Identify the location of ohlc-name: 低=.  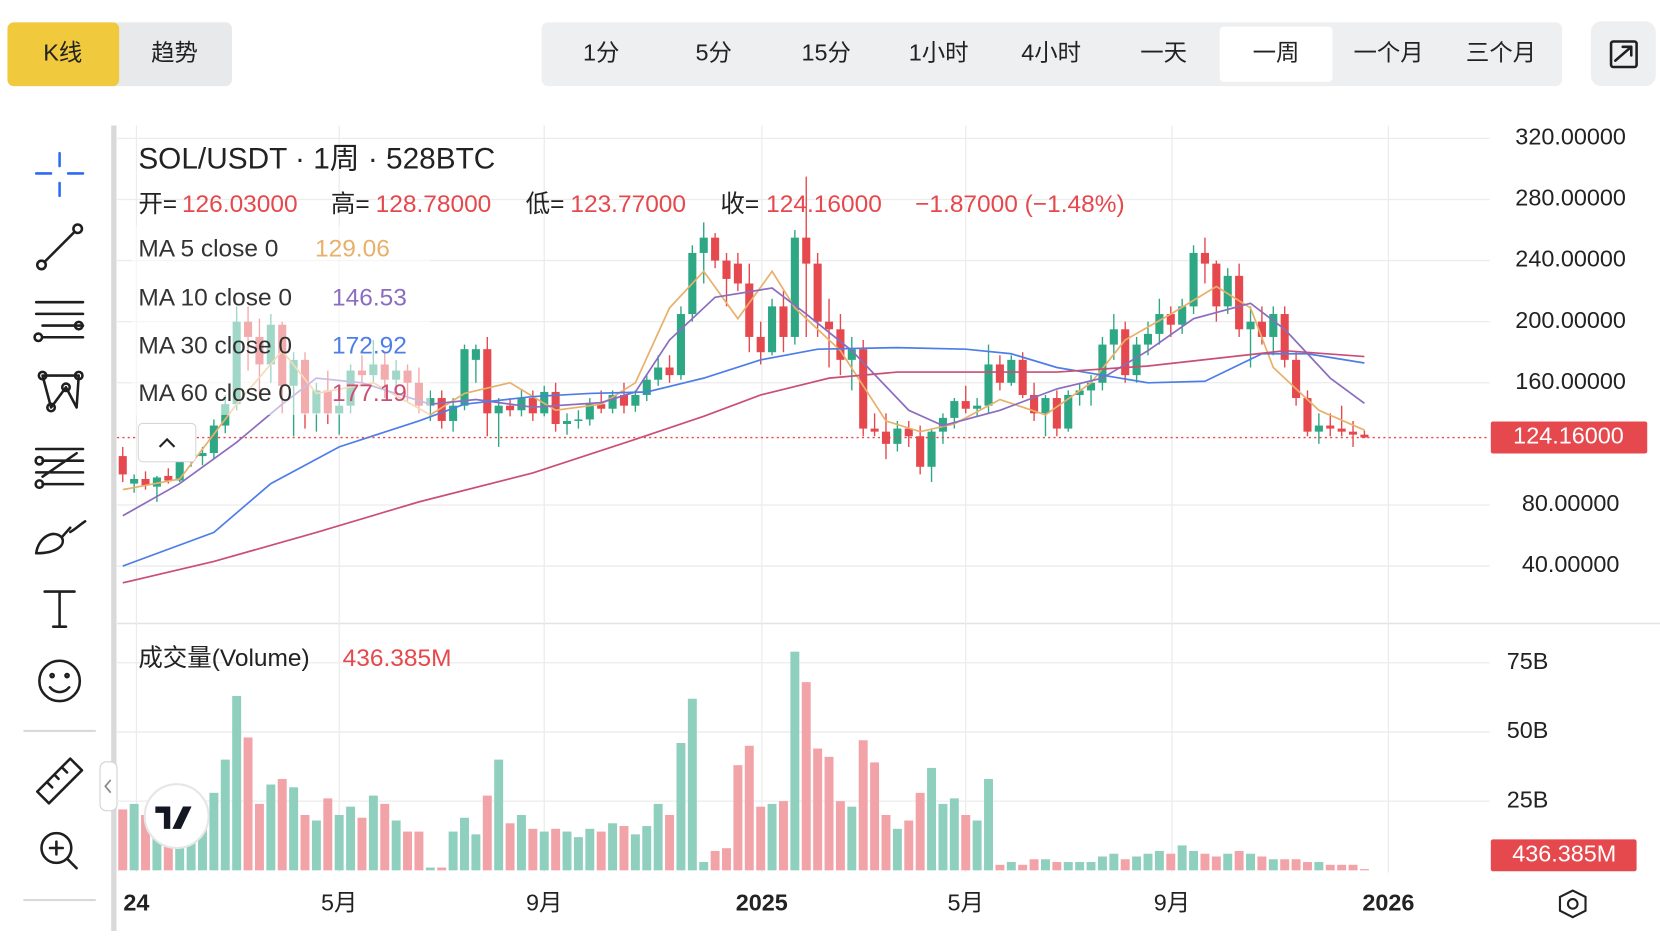
(545, 204).